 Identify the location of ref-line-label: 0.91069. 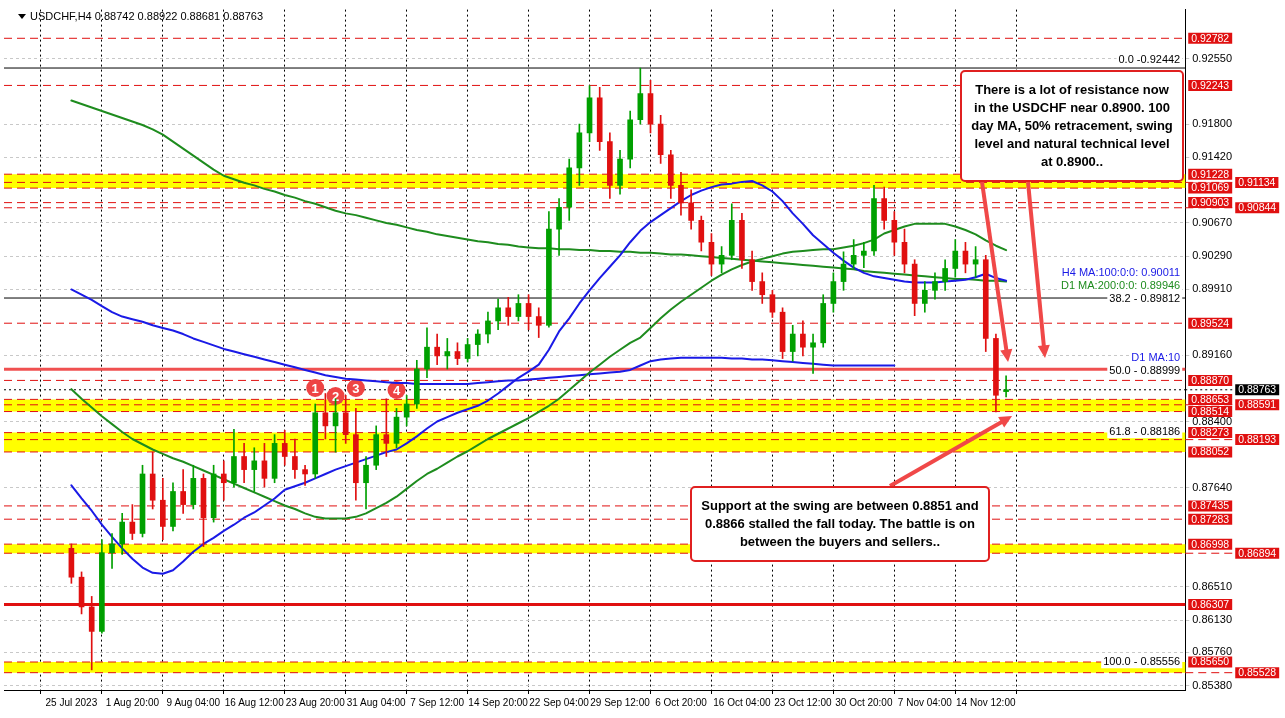
(1210, 187).